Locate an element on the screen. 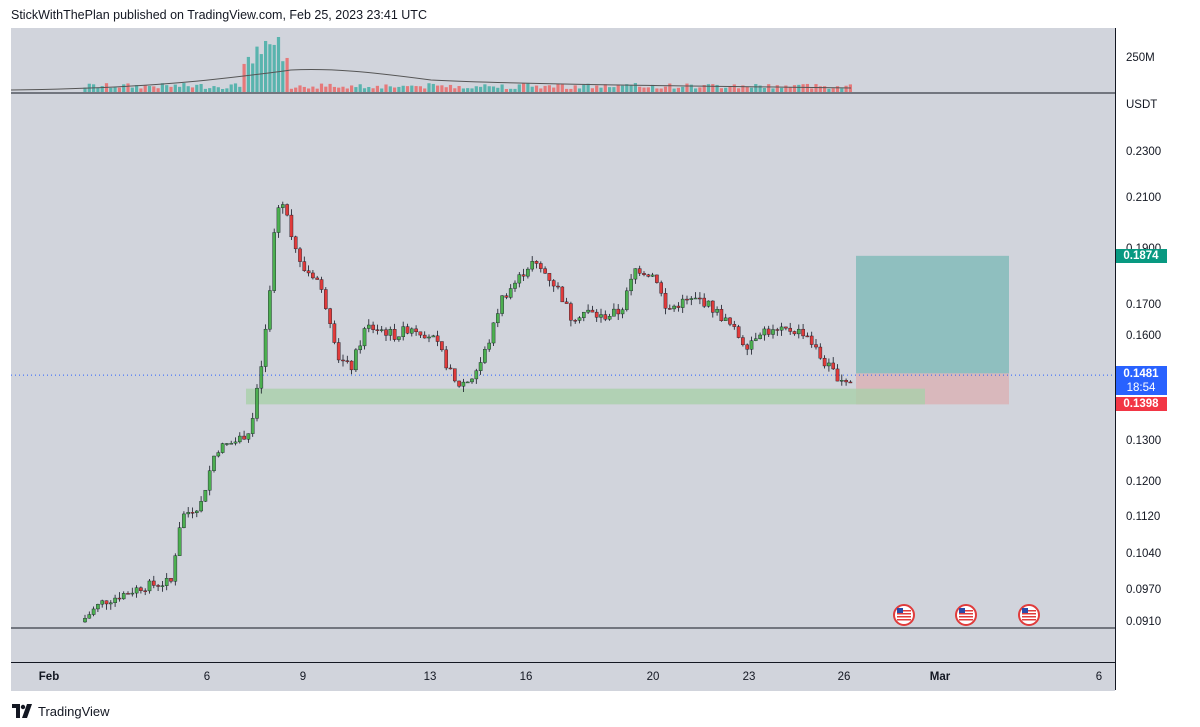  flag-stripe is located at coordinates (1029, 611).